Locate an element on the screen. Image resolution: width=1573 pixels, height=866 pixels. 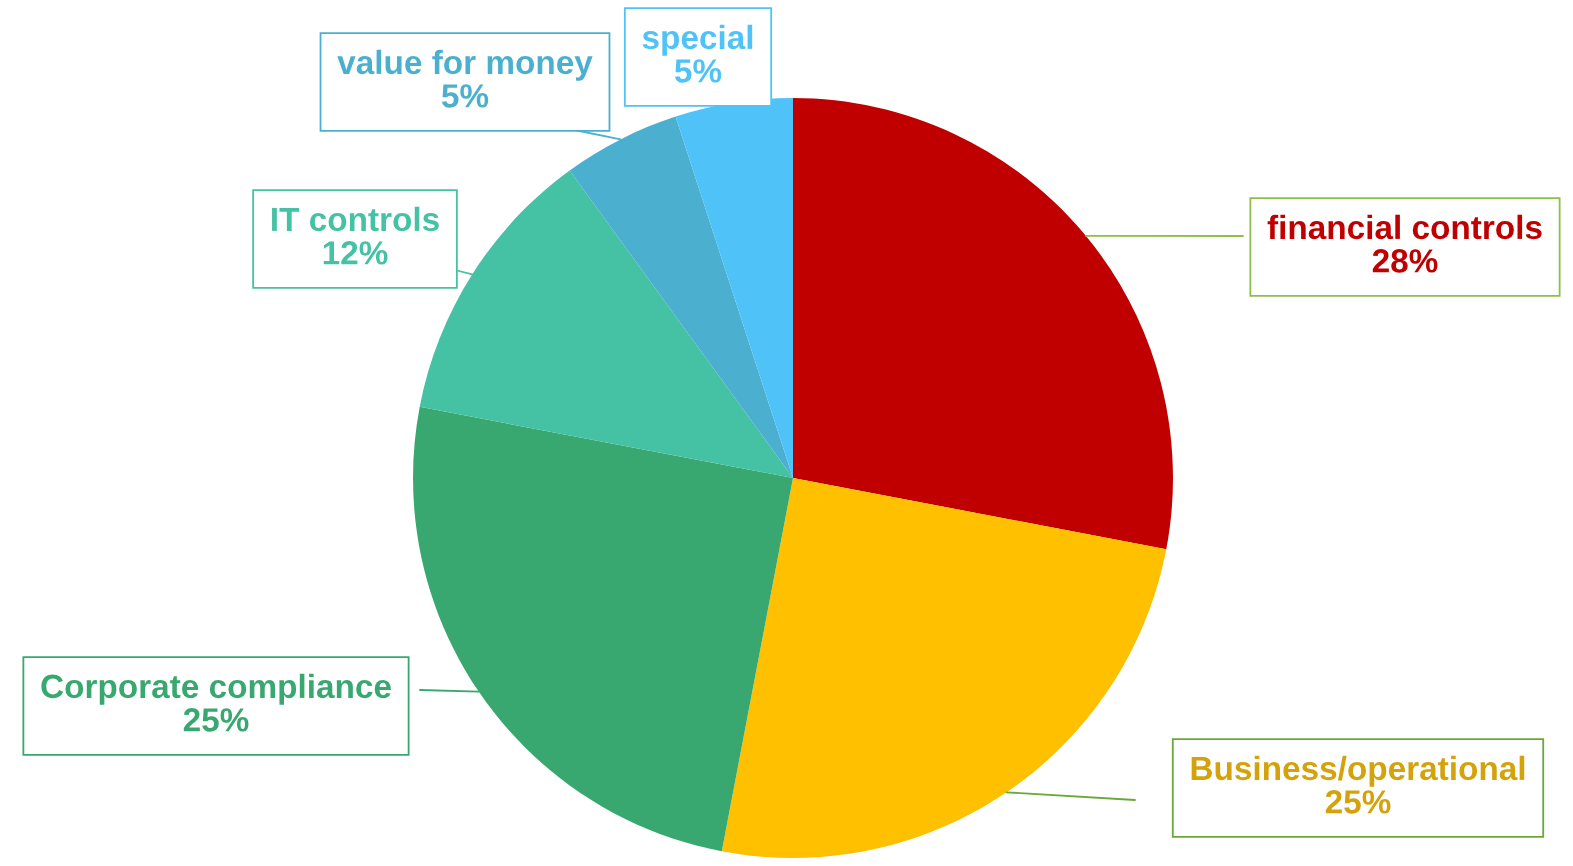
slice-label: value for money is located at coordinates (465, 65).